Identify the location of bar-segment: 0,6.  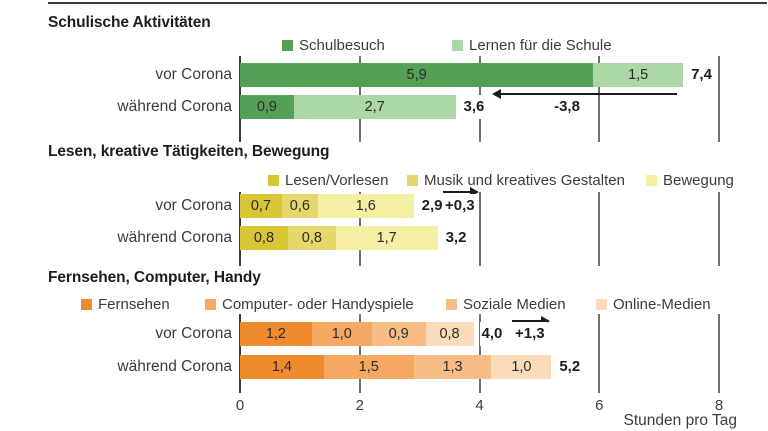
(299, 206).